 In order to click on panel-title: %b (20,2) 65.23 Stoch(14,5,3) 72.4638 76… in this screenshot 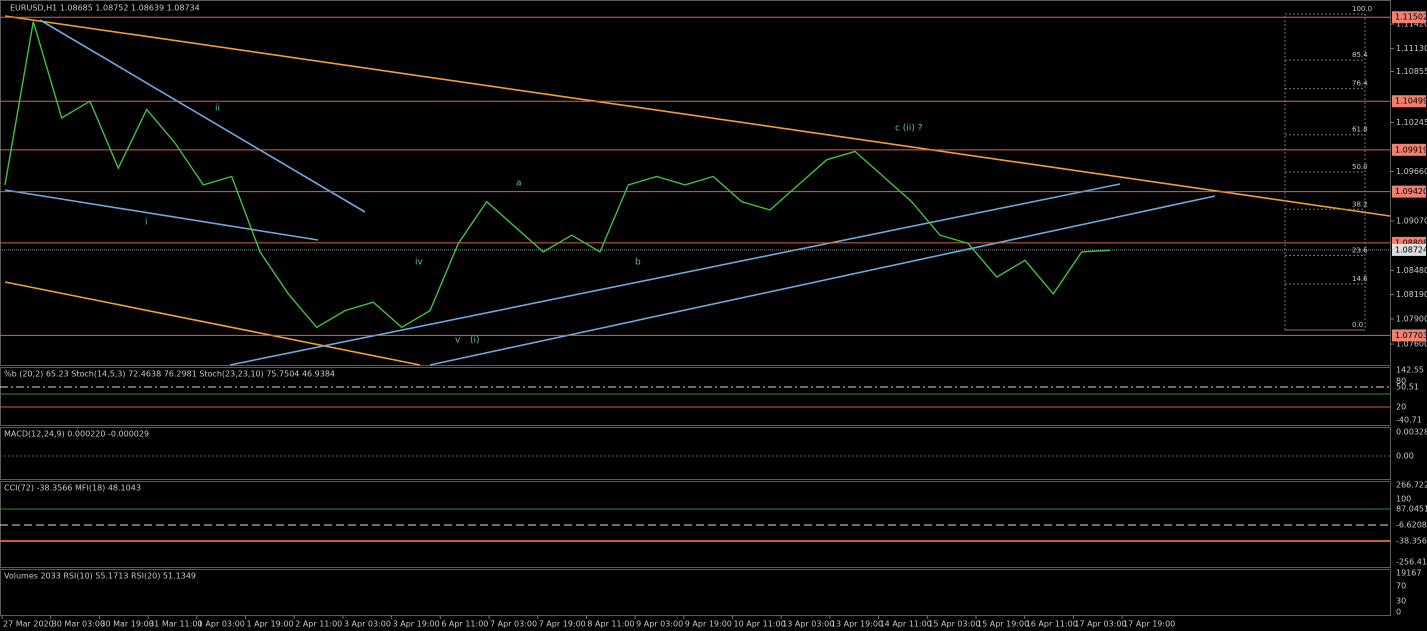, I will do `click(169, 374)`.